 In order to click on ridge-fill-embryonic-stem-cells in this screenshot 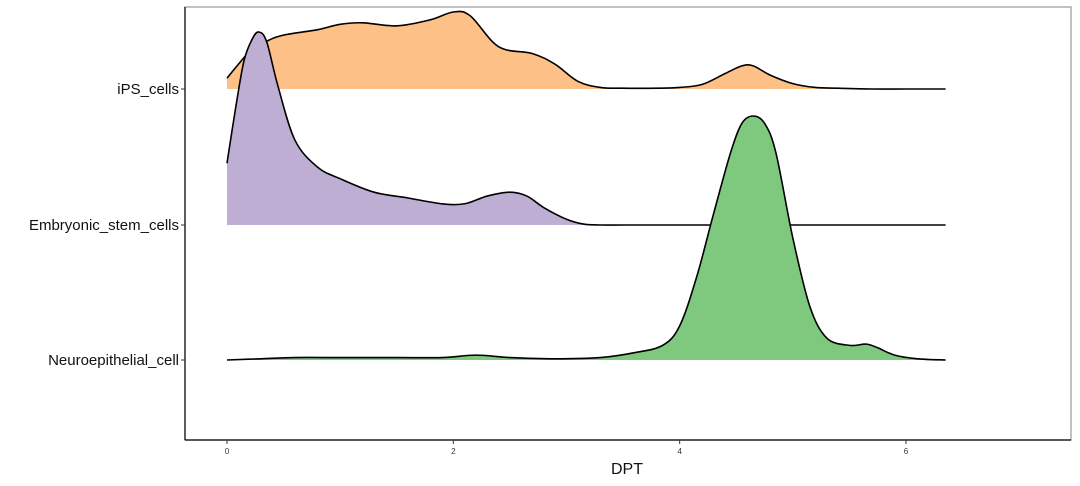, I will do `click(414, 128)`.